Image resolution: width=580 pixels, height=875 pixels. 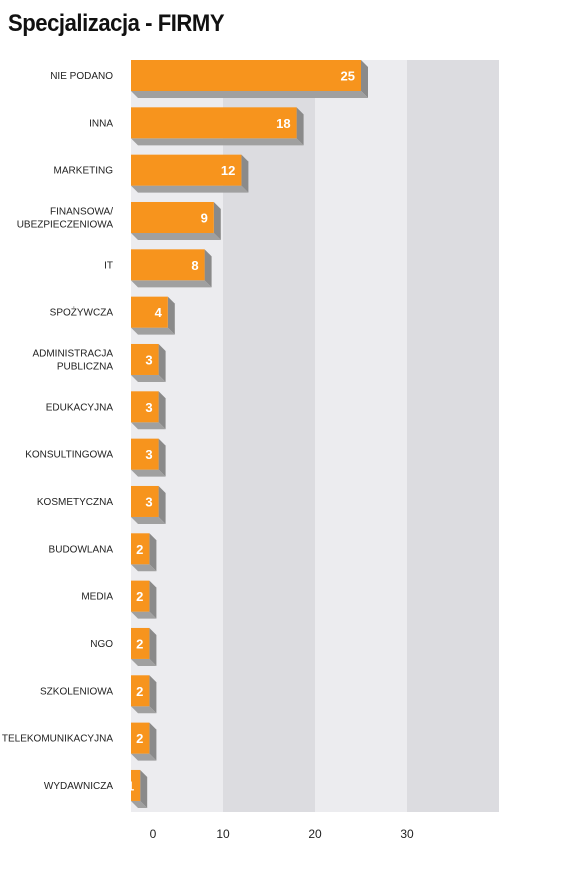 I want to click on category-label: TELEKOMUNIKACYJNA, so click(x=57, y=739).